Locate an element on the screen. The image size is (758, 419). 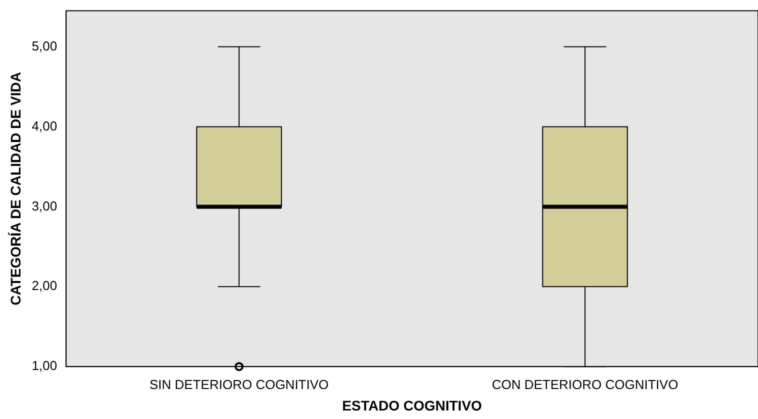
y-tick-label: 2,00 is located at coordinates (45, 286).